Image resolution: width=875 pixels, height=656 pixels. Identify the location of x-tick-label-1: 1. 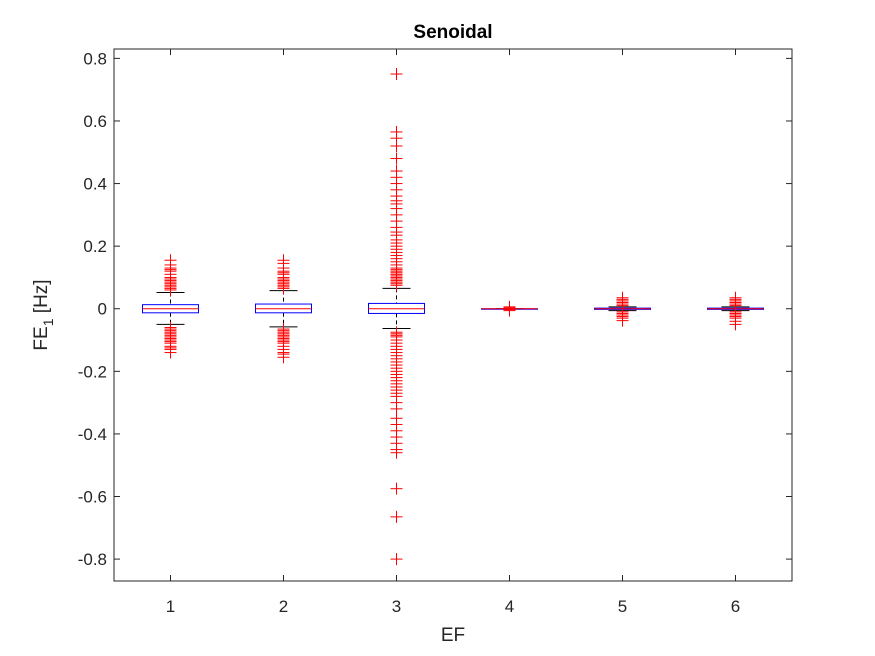
(170, 606).